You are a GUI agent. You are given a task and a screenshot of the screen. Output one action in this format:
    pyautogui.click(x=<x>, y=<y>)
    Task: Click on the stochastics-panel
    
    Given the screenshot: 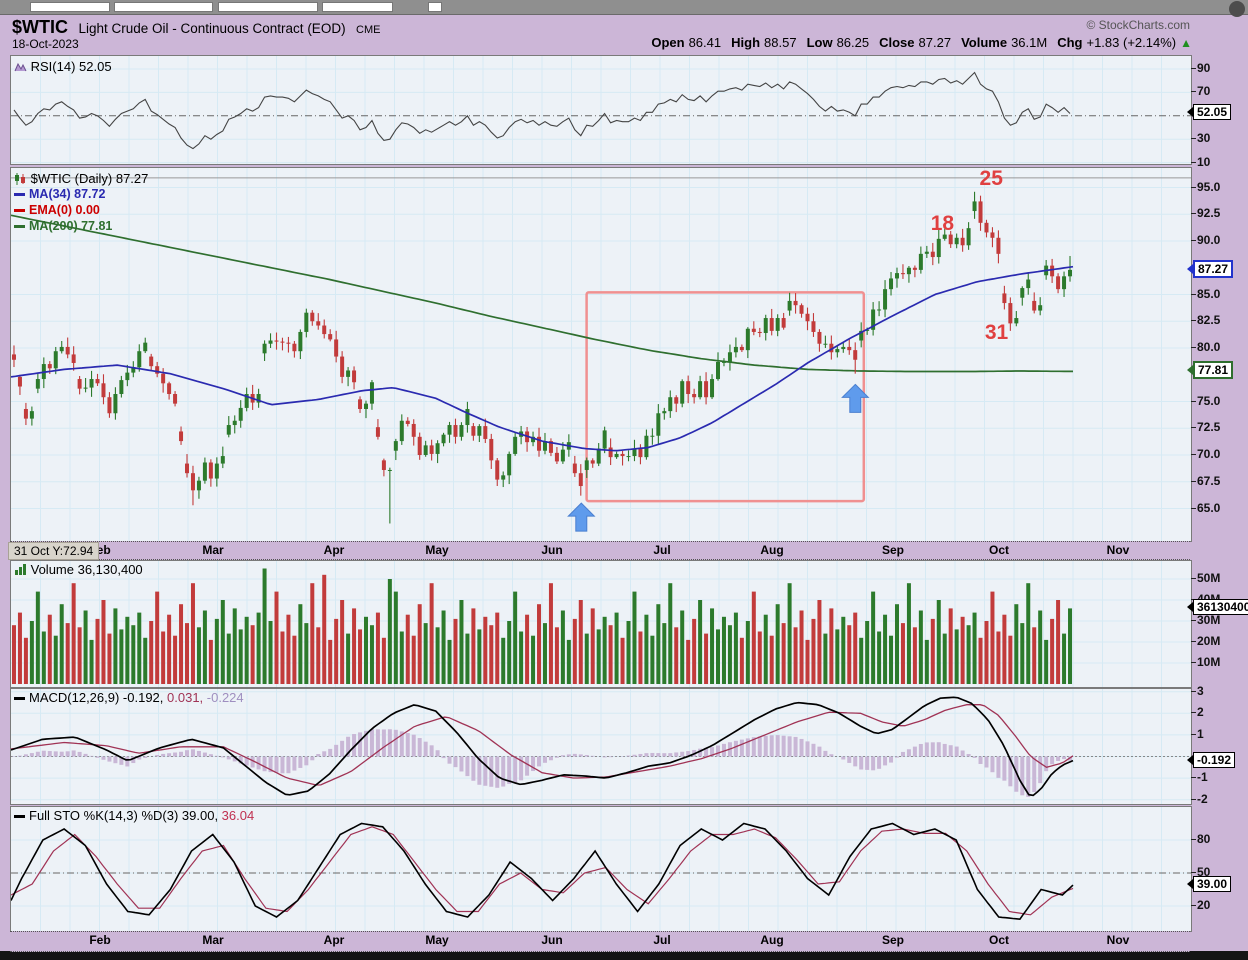 What is the action you would take?
    pyautogui.click(x=601, y=869)
    